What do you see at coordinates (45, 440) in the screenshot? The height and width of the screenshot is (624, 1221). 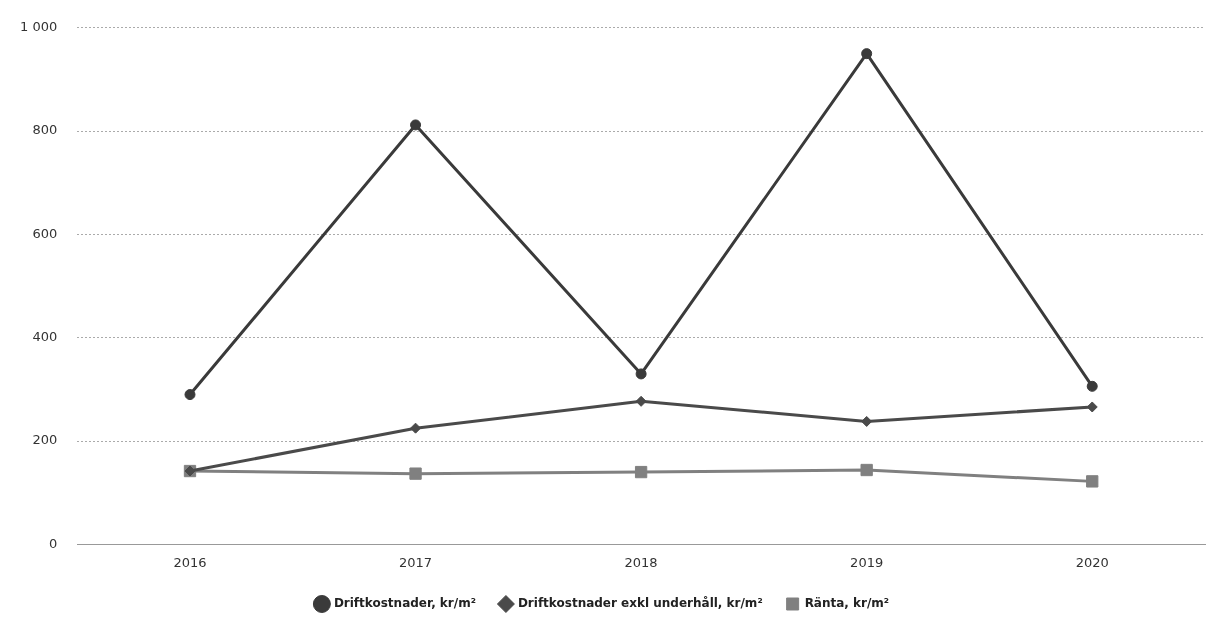 I see `y-tick-label: 200` at bounding box center [45, 440].